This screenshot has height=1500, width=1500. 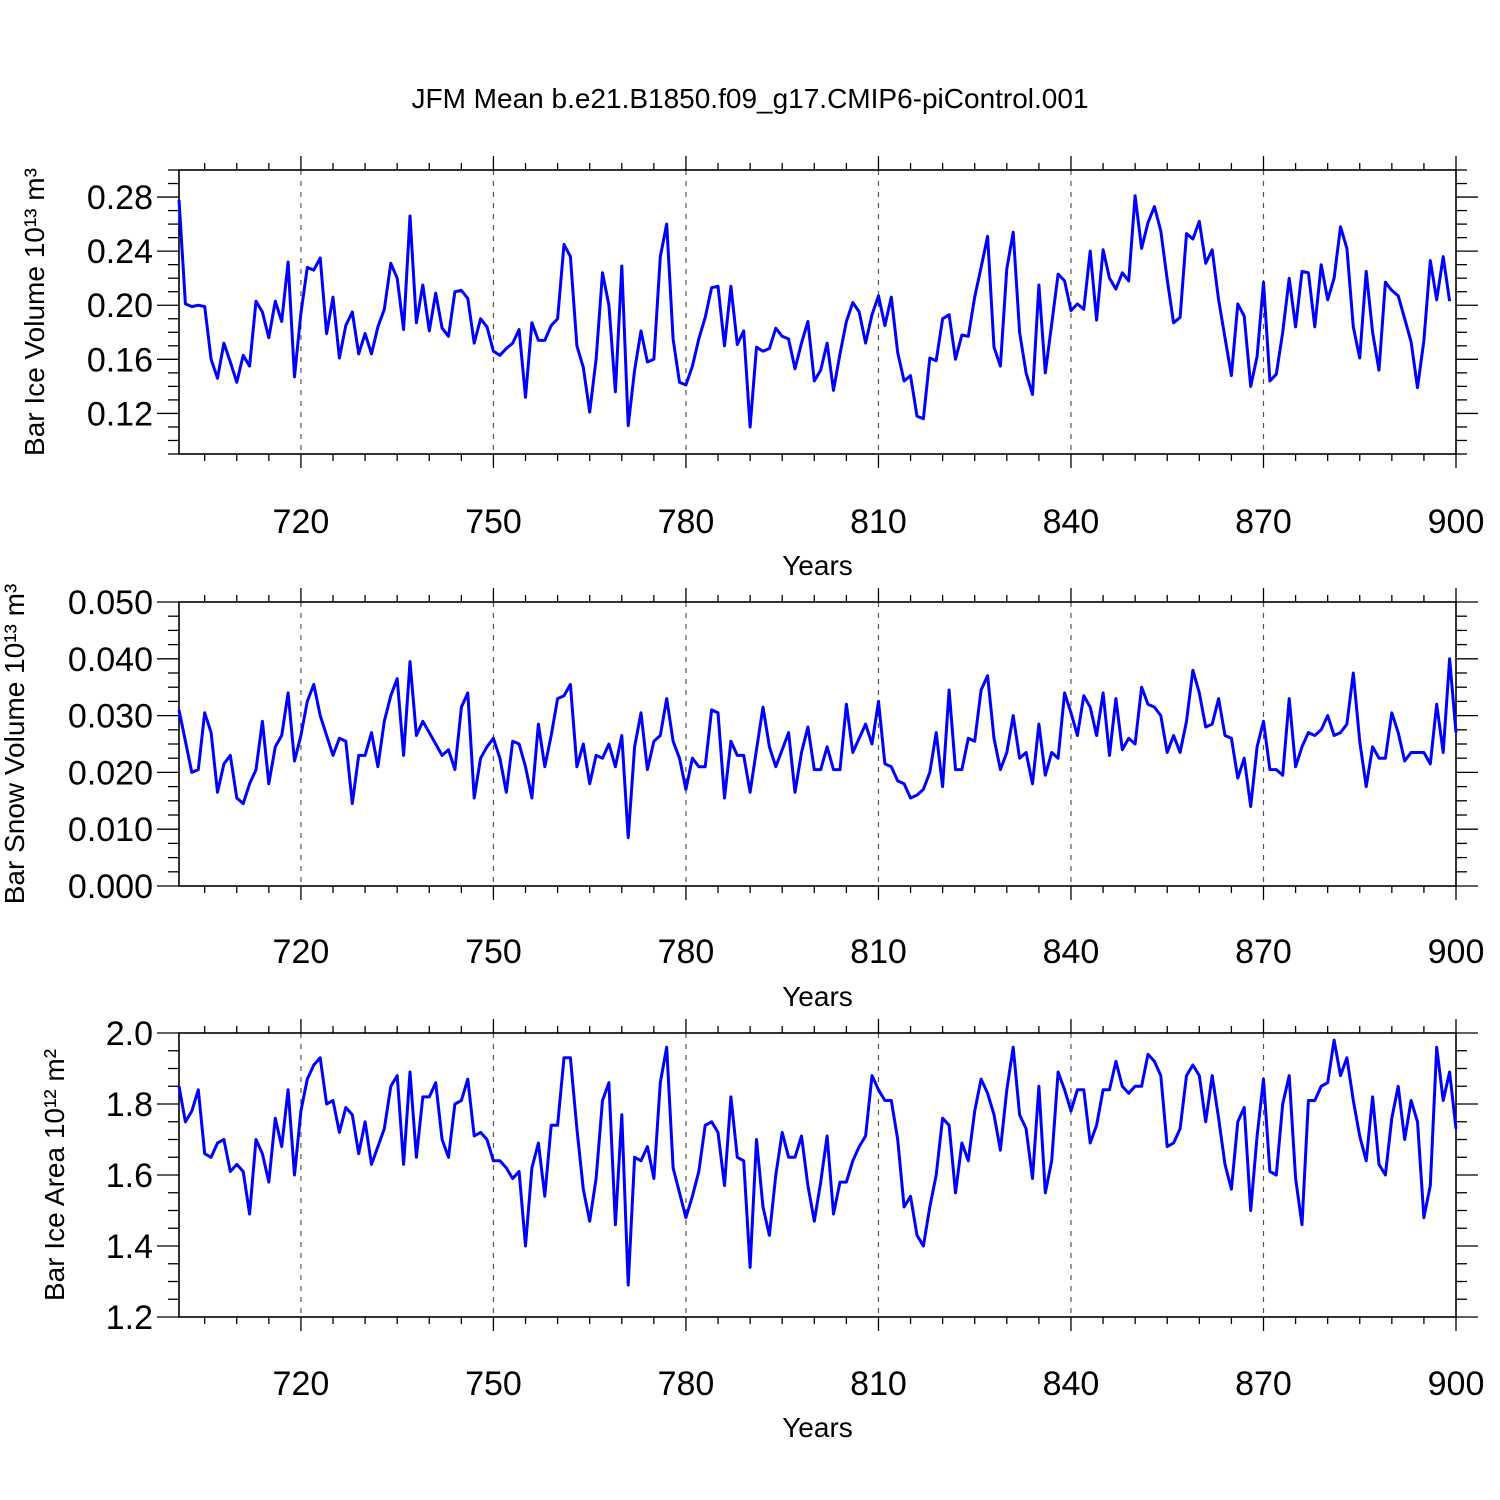 I want to click on y-tick-label: 1.4, so click(x=129, y=1247).